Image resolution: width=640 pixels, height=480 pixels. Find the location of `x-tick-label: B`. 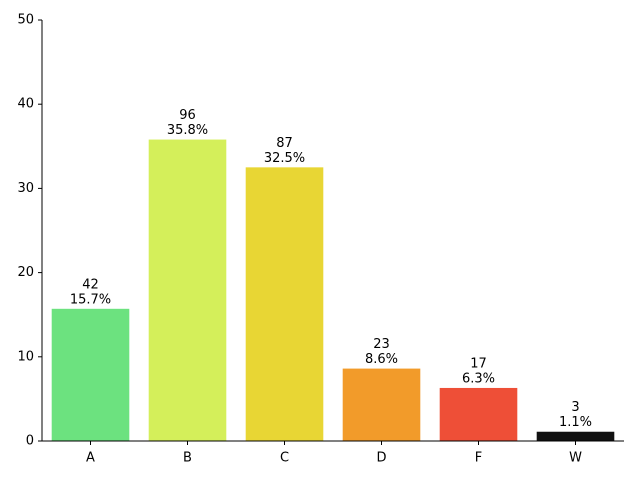

x-tick-label: B is located at coordinates (187, 458).